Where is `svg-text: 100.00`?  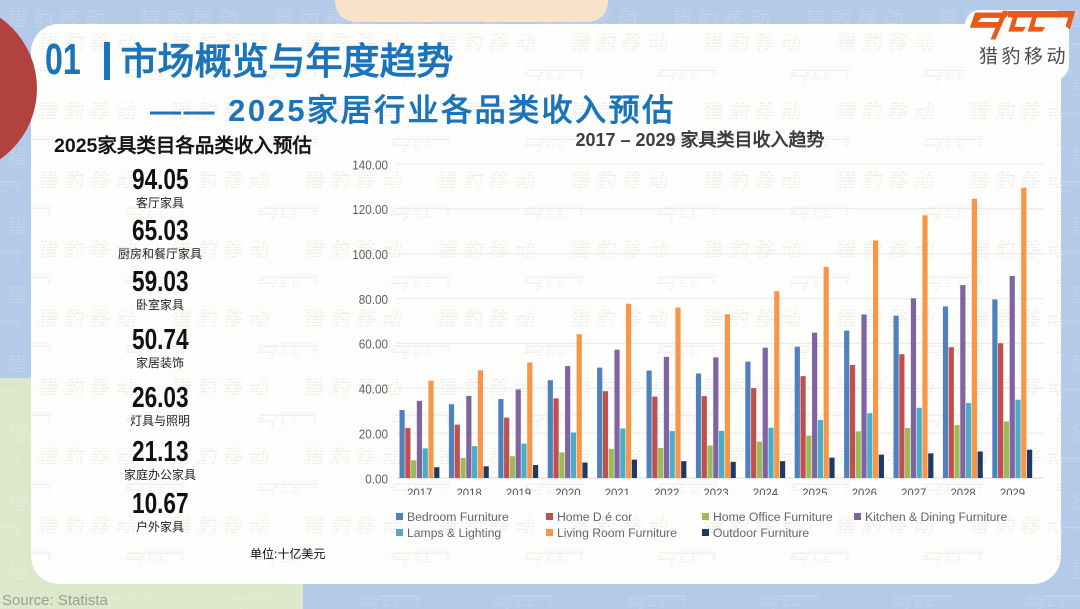
svg-text: 100.00 is located at coordinates (370, 254).